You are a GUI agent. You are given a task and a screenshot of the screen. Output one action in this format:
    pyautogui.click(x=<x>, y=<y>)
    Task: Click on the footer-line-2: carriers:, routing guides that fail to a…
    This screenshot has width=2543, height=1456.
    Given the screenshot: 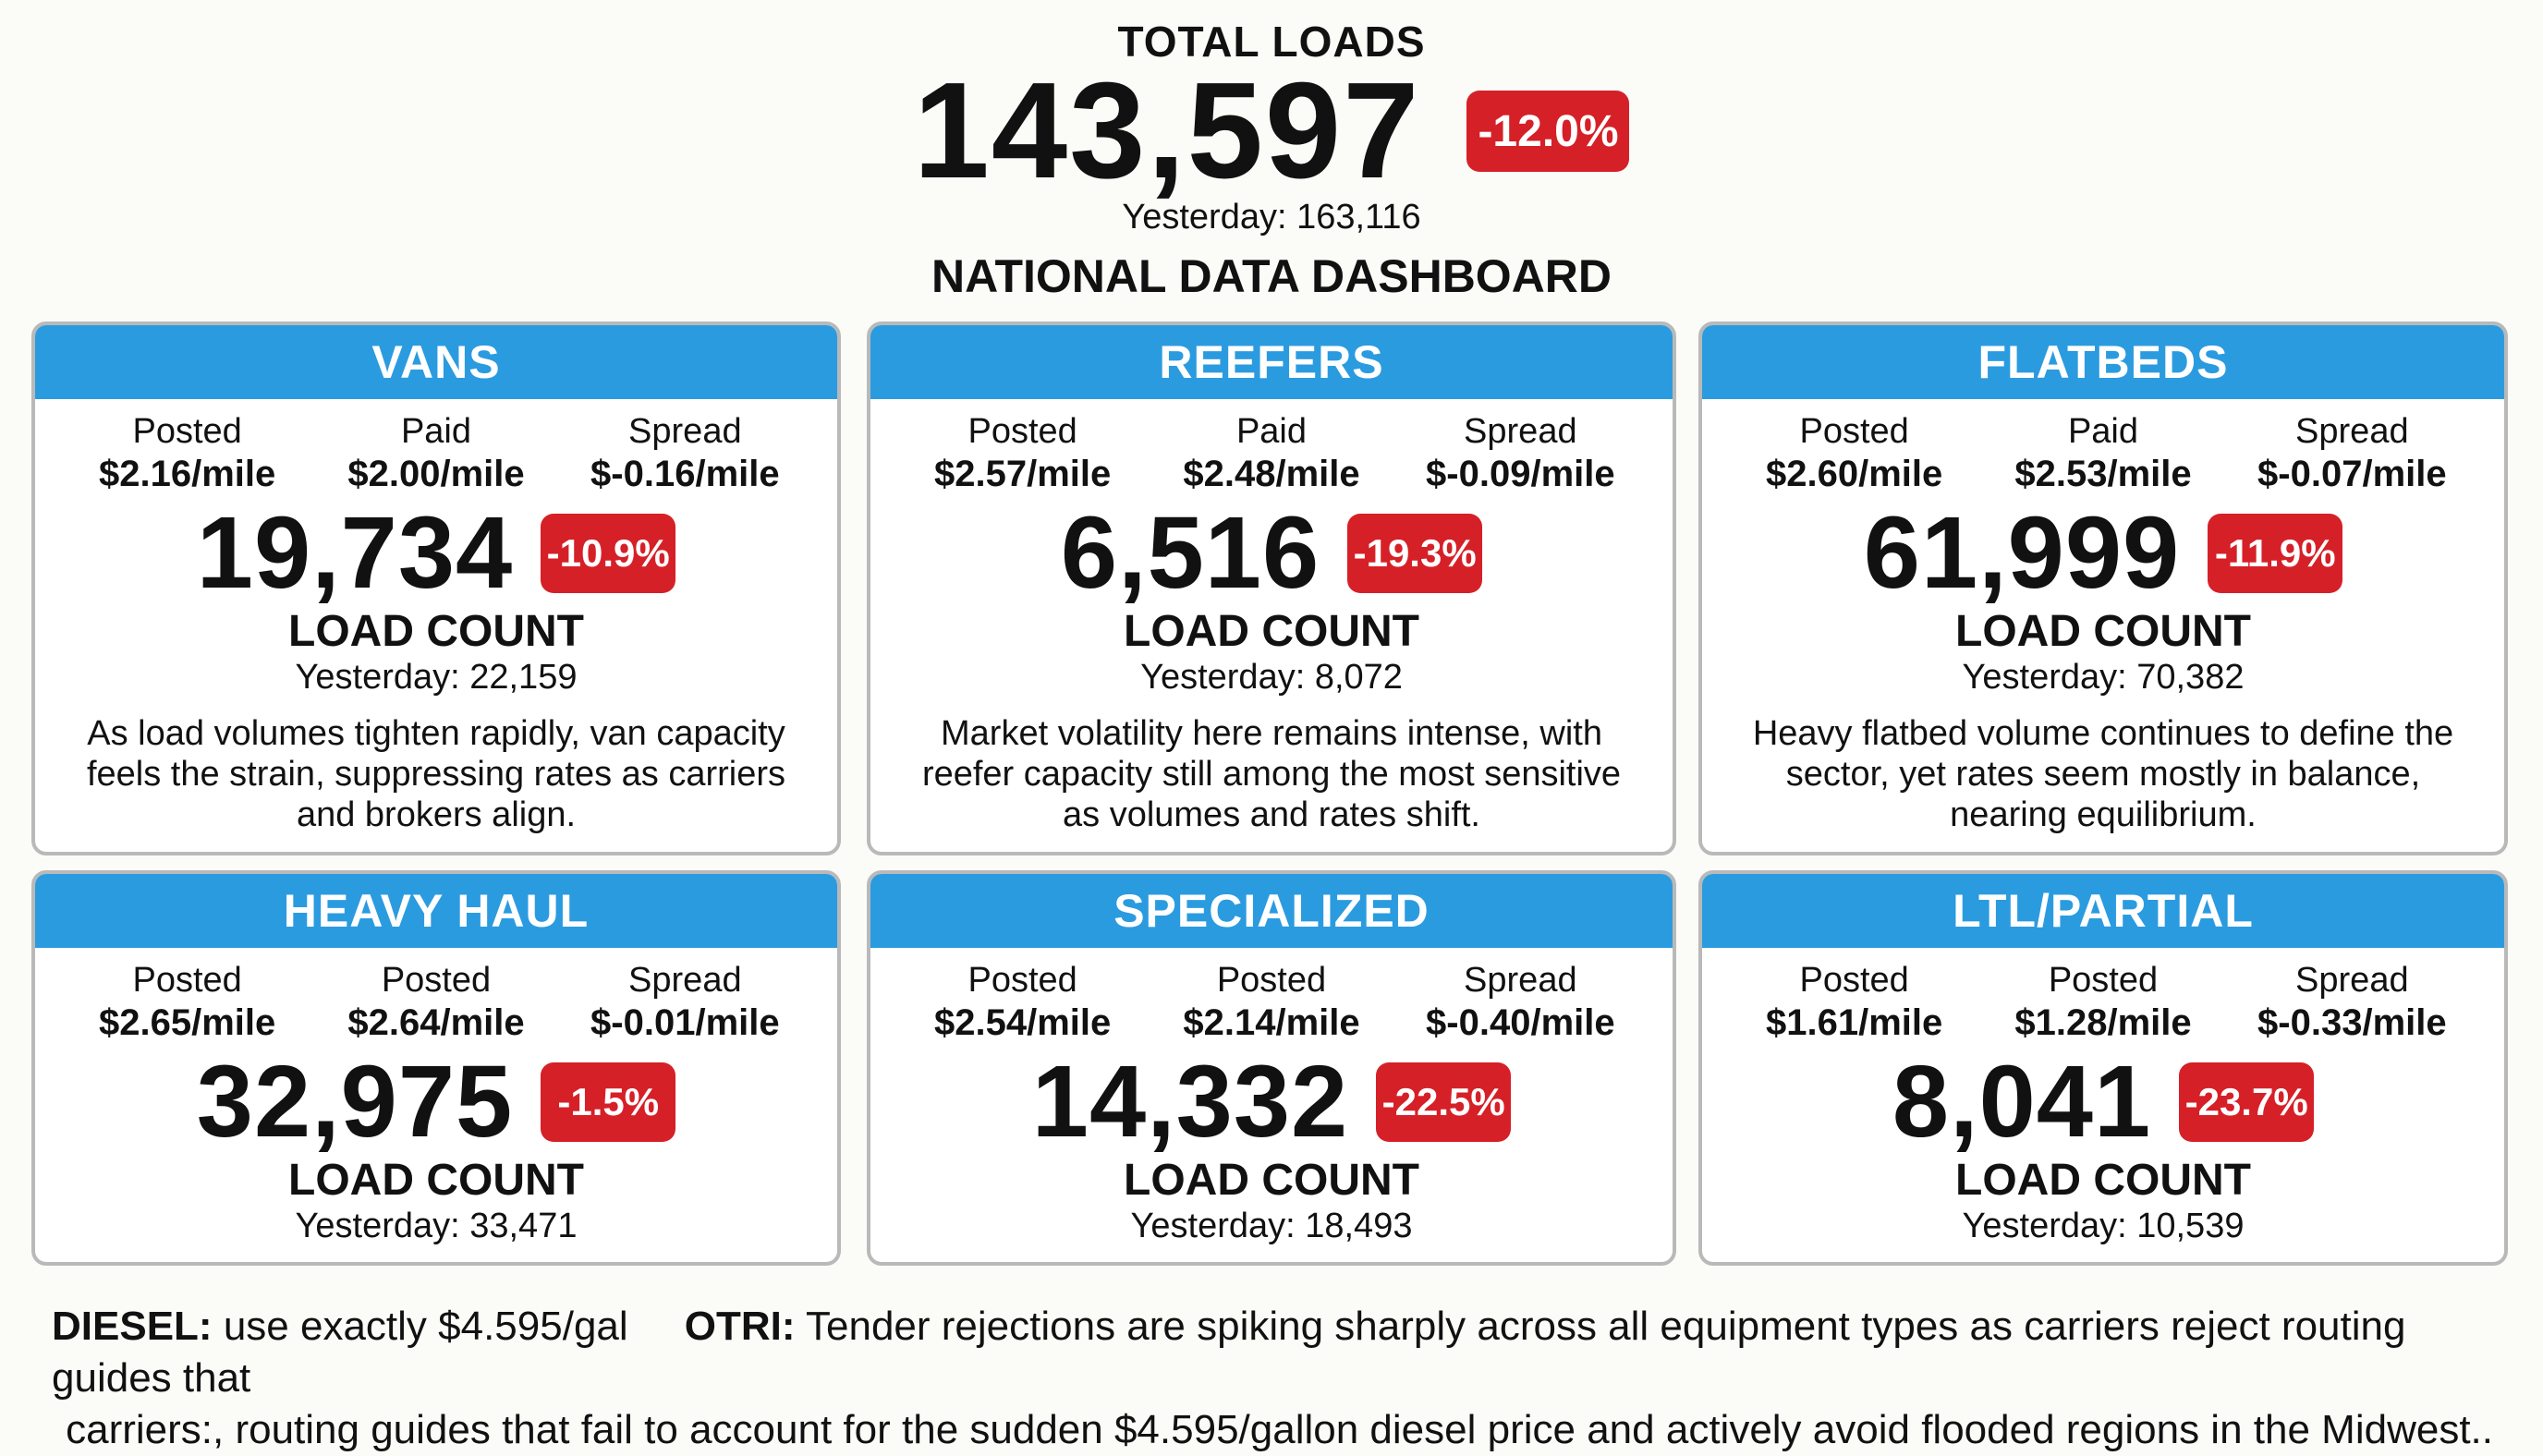 What is the action you would take?
    pyautogui.click(x=1279, y=1429)
    